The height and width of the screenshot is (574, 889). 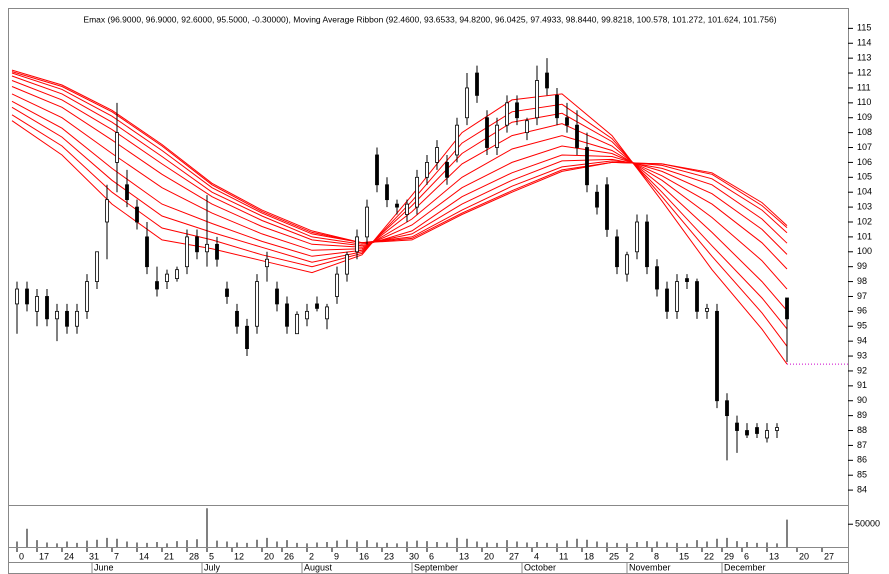 I want to click on y-tick-label: 107, so click(x=864, y=147).